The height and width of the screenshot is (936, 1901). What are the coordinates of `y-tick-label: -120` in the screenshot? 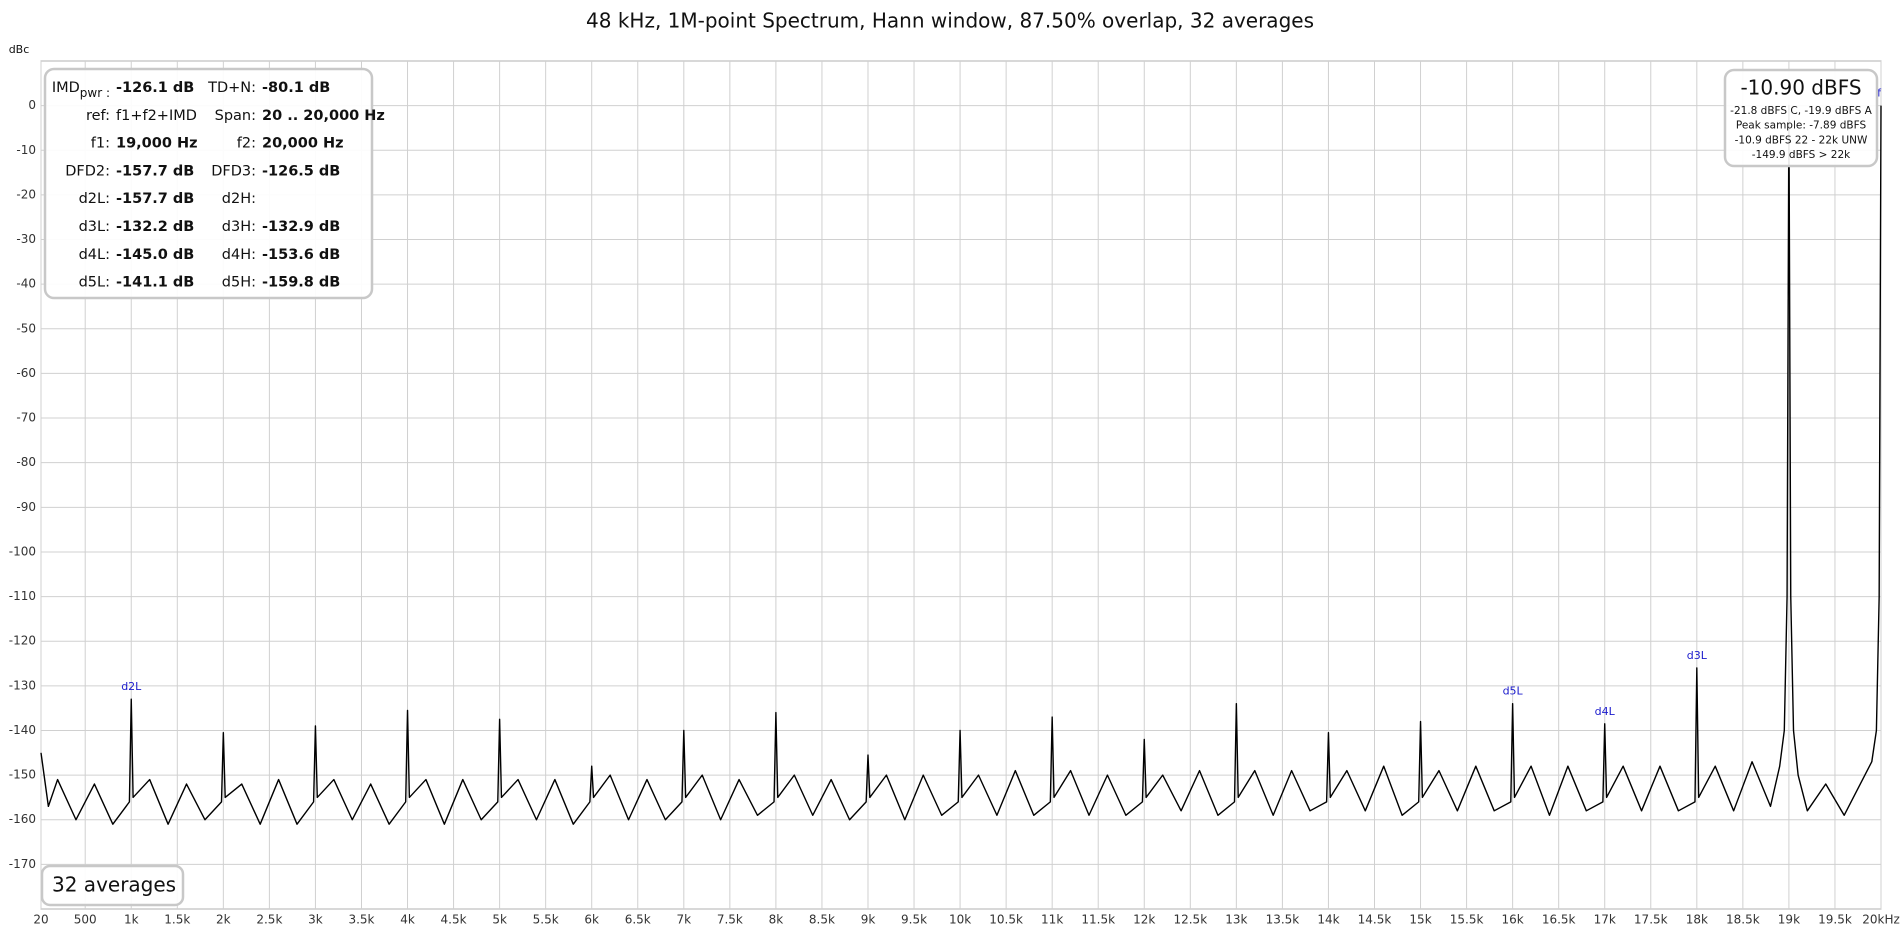 It's located at (22, 641).